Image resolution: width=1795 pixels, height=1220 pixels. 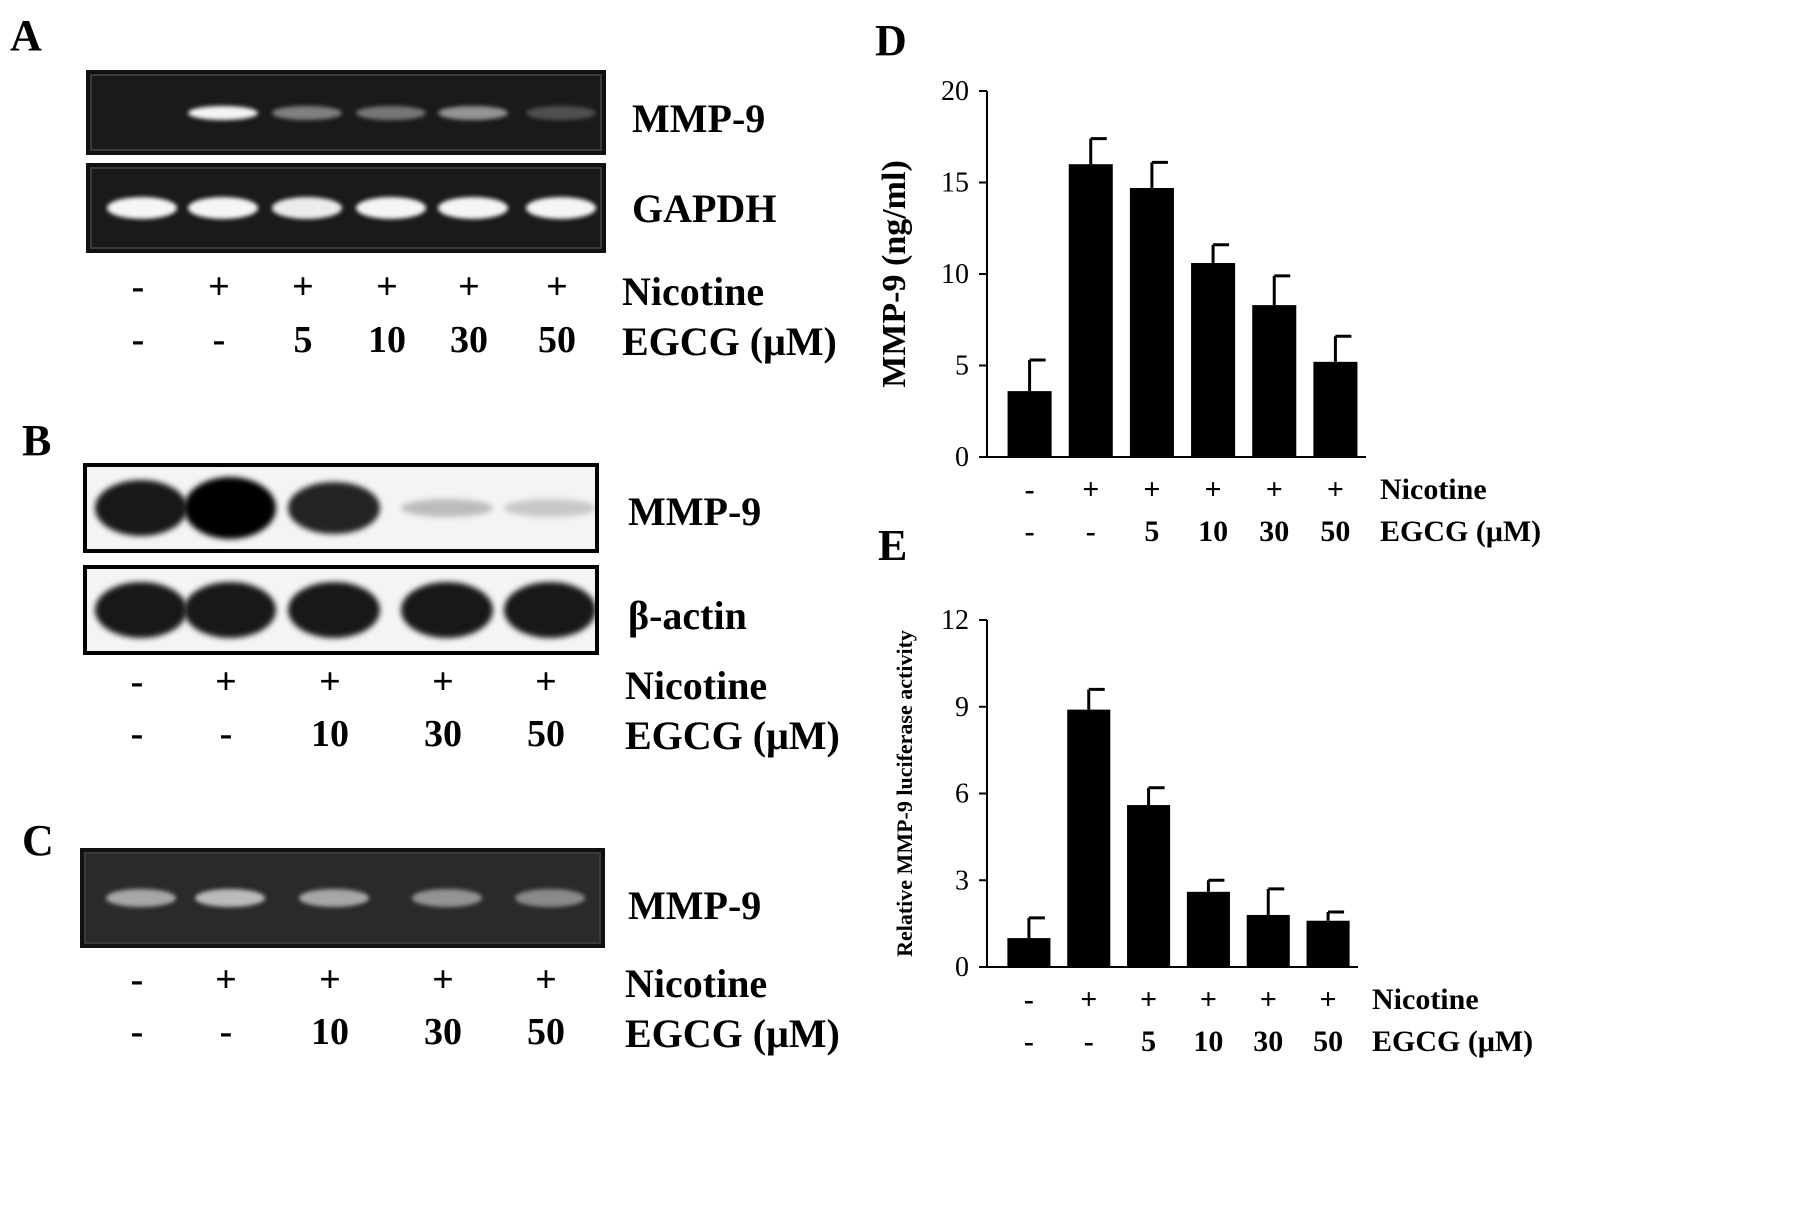 I want to click on blot-c-mmp9, so click(x=342, y=898).